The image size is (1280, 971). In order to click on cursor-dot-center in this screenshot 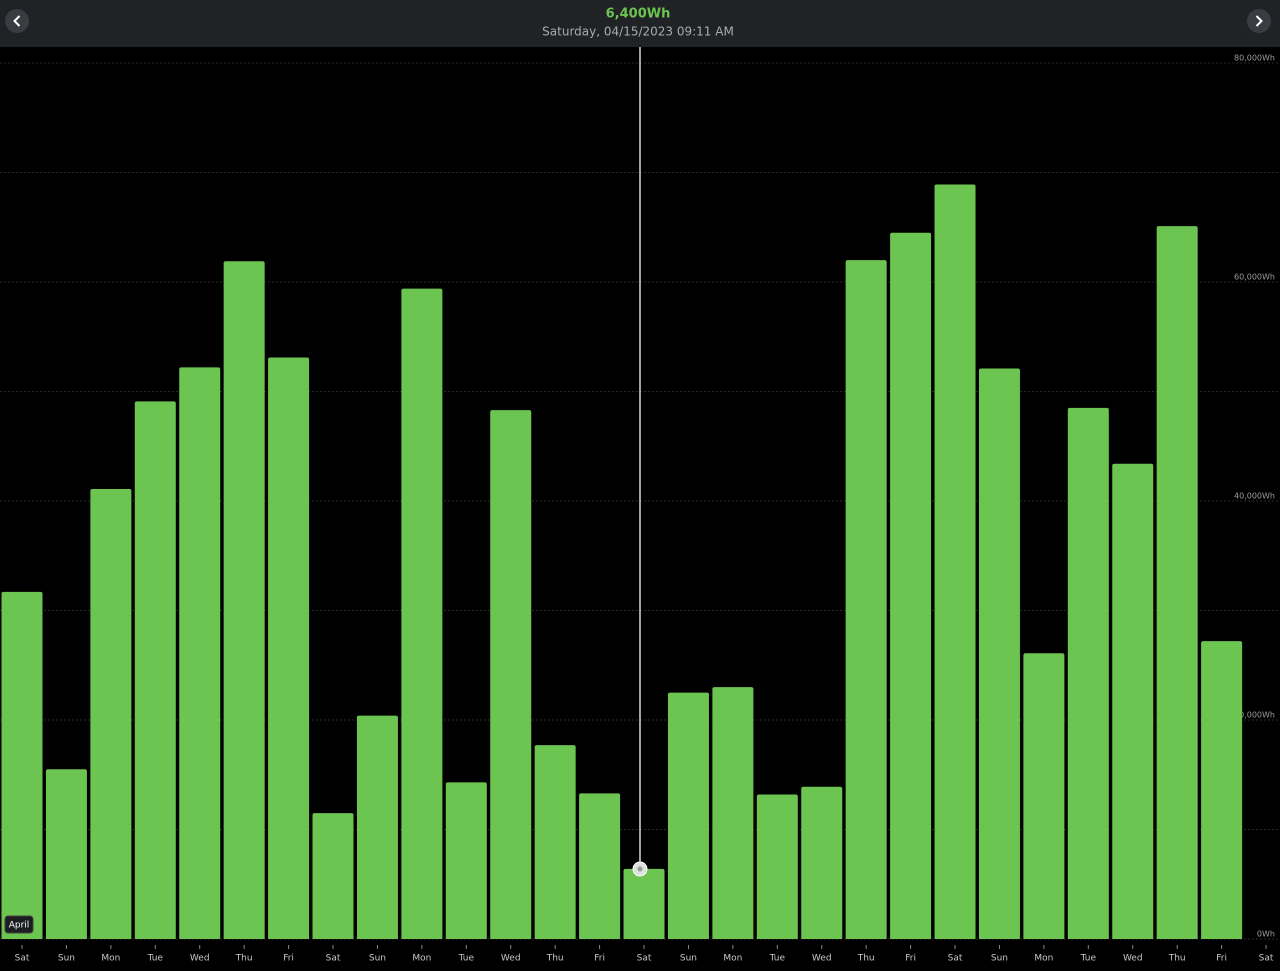, I will do `click(640, 869)`.